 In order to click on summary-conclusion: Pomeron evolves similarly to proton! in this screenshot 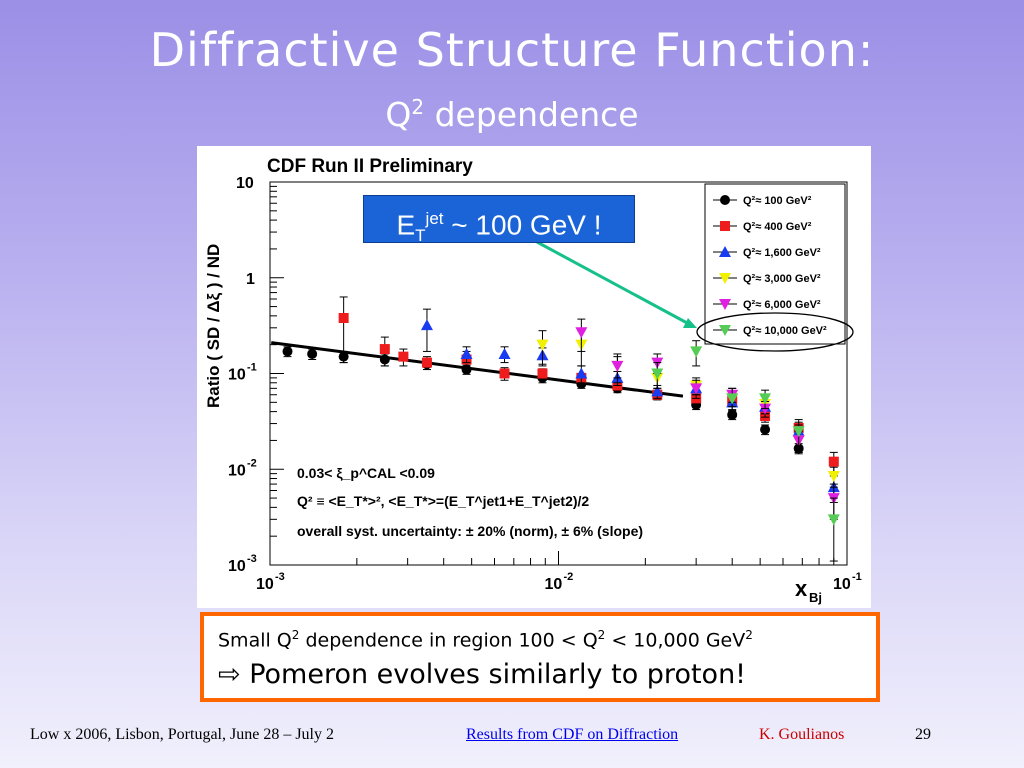, I will do `click(493, 675)`.